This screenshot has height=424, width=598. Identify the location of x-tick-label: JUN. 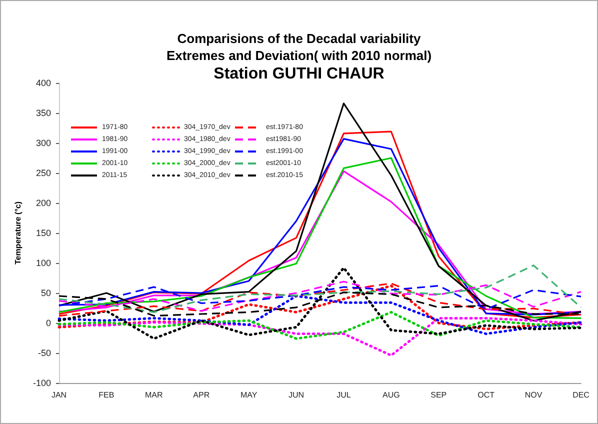
(296, 395).